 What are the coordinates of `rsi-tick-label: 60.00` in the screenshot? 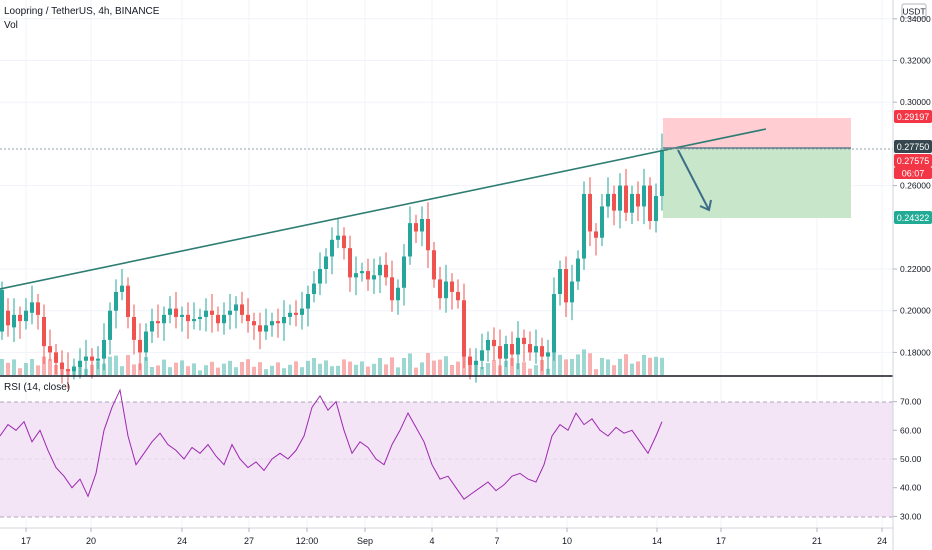 It's located at (911, 430).